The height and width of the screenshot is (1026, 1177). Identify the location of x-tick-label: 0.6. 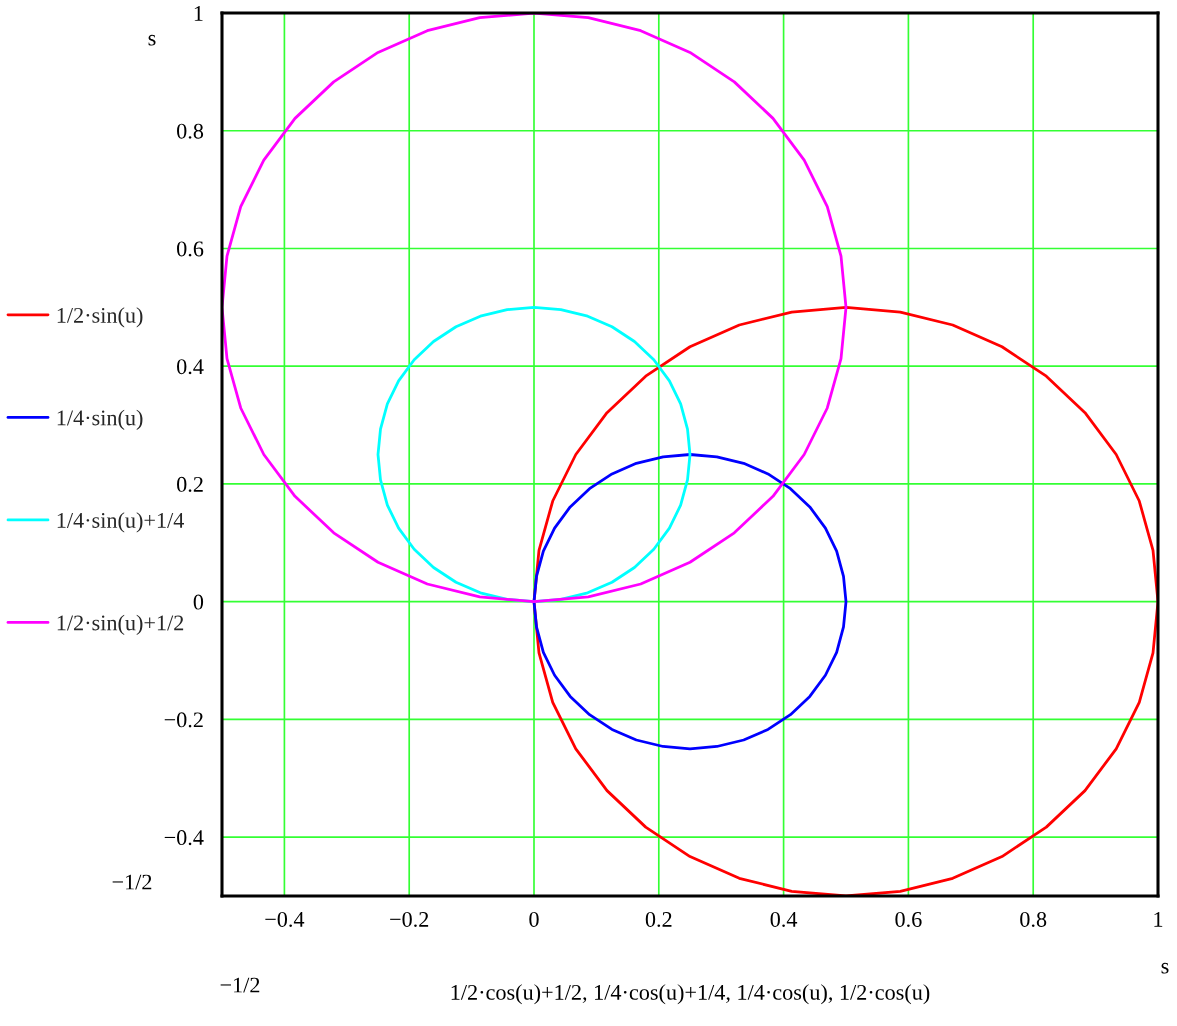
(908, 919).